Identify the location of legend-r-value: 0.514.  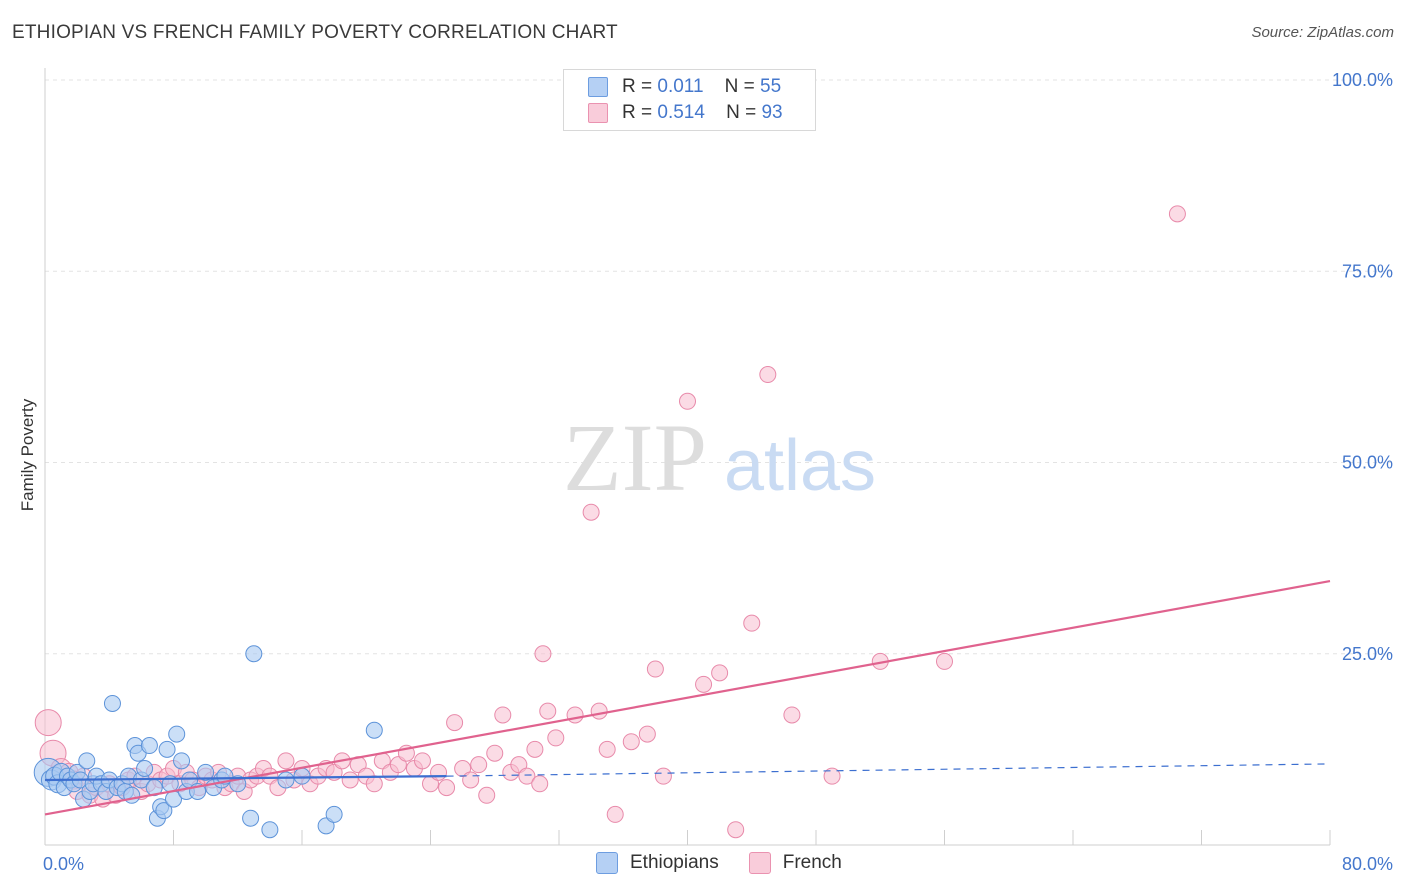
(681, 112).